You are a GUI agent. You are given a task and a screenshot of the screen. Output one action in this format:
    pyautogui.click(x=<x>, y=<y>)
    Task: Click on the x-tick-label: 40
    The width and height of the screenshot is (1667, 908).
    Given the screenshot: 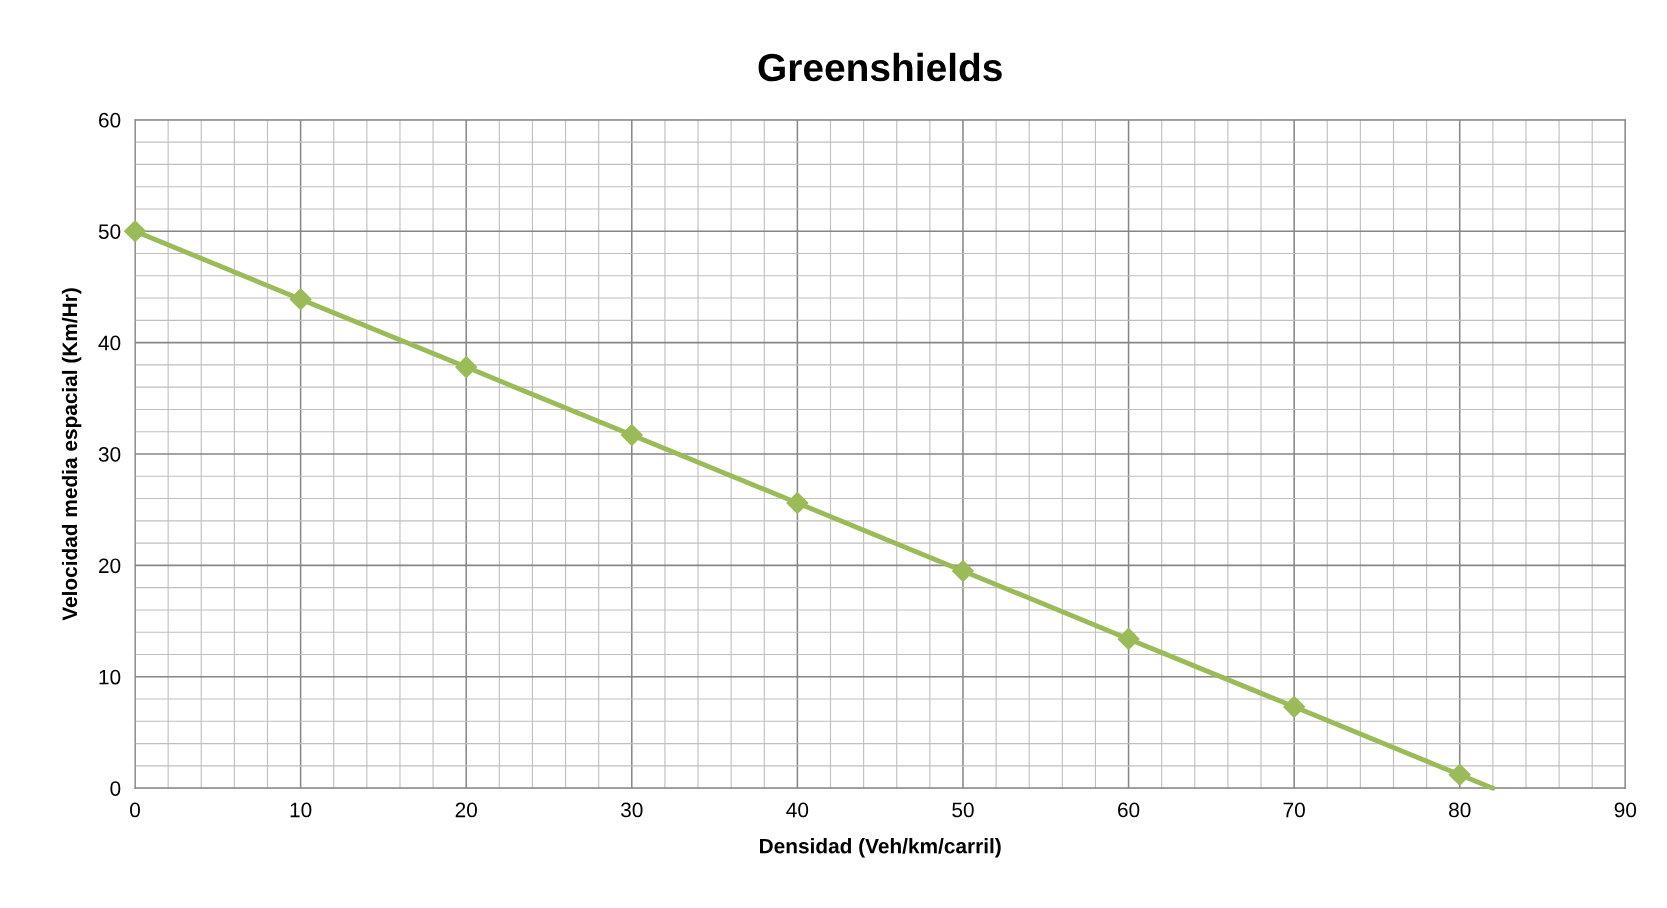 What is the action you would take?
    pyautogui.click(x=797, y=810)
    